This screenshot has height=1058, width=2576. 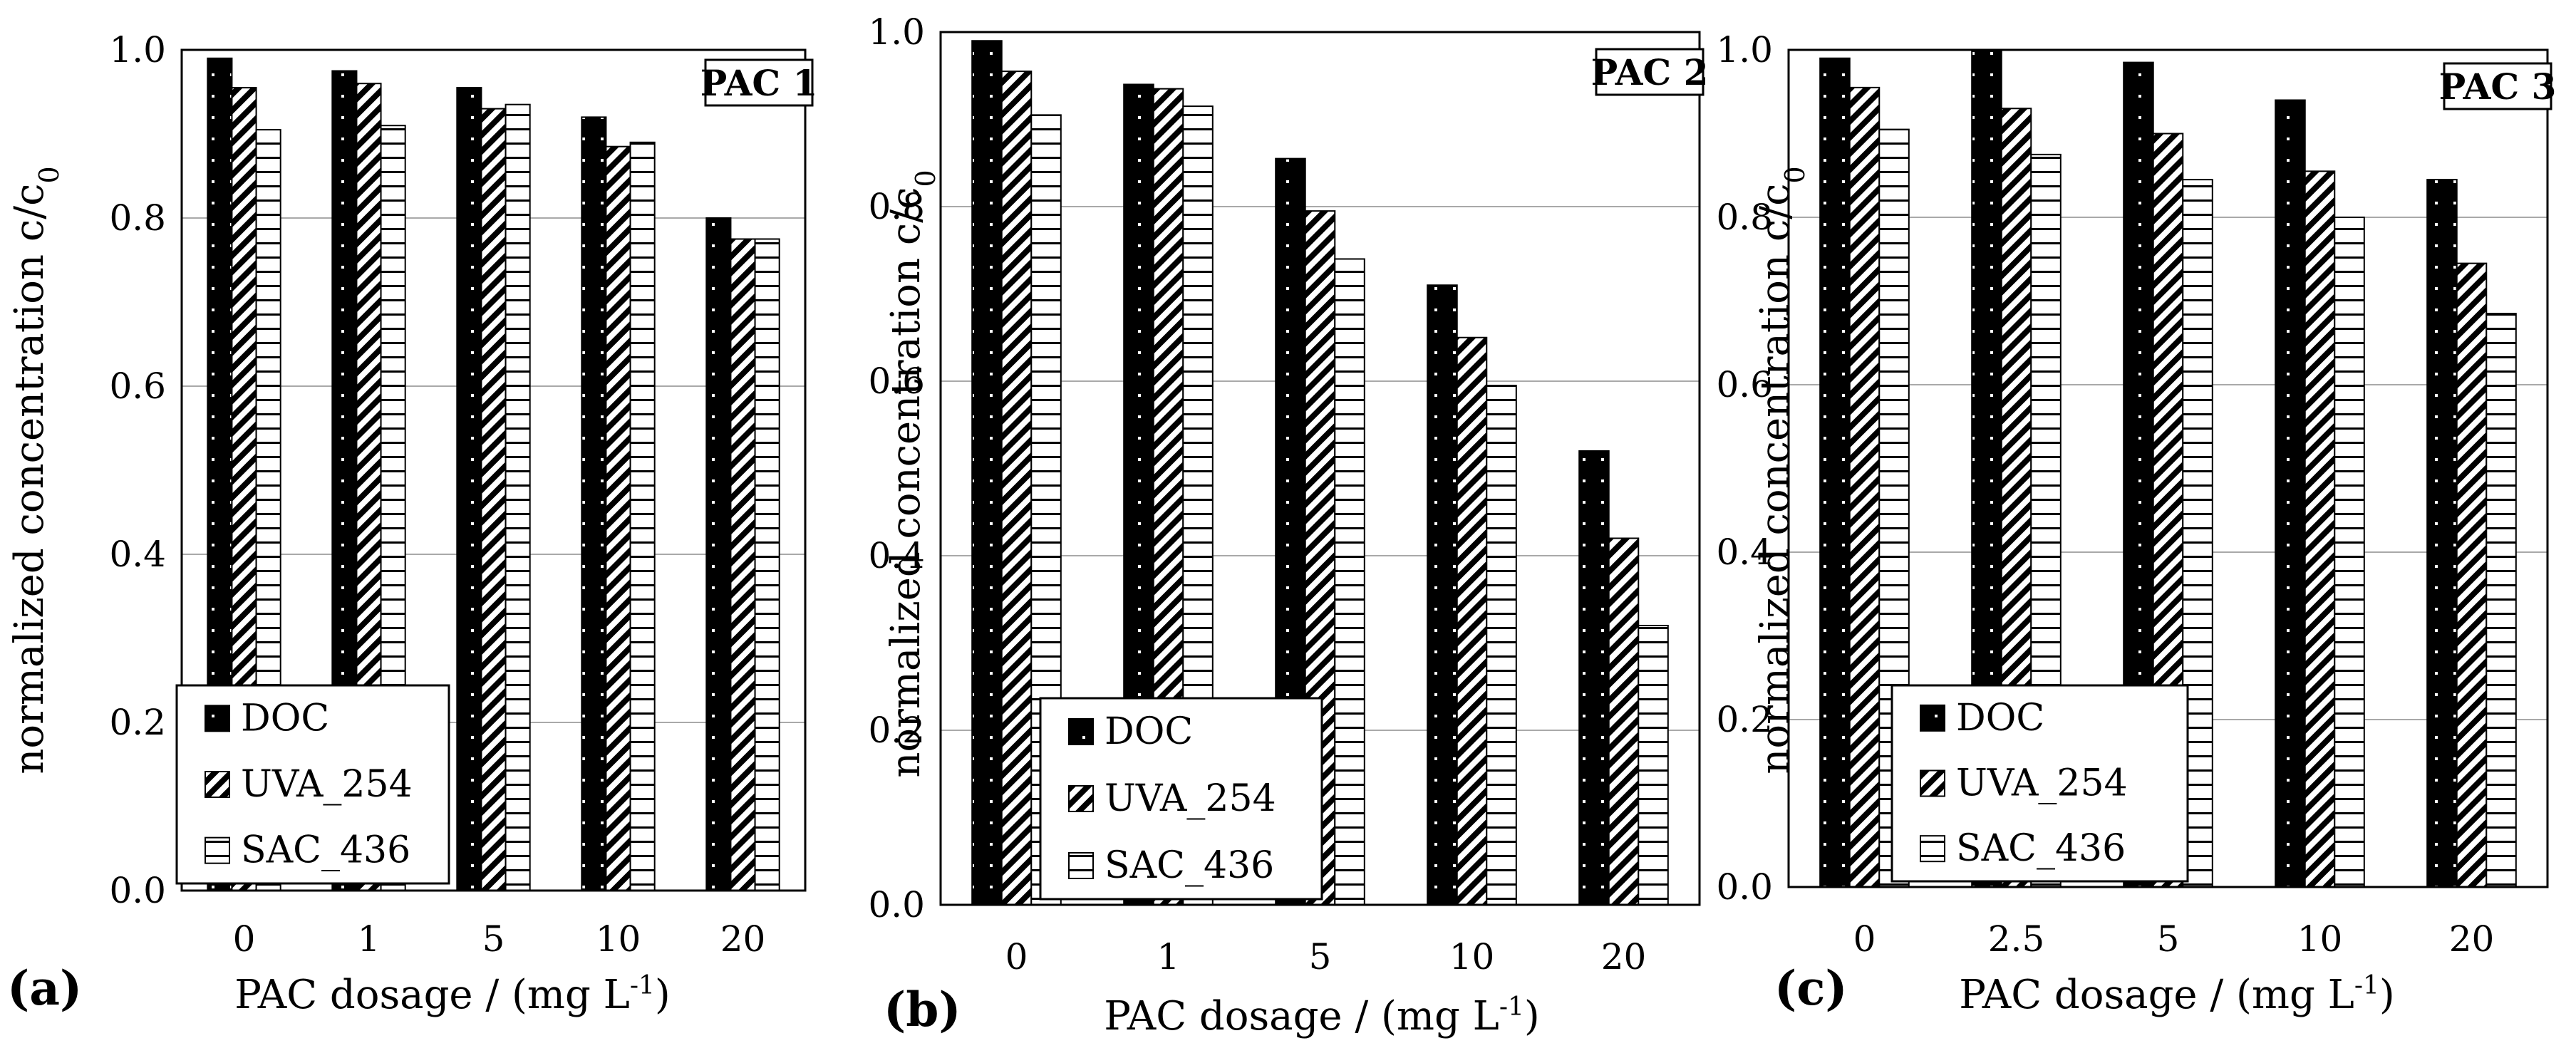 I want to click on panel-letter: (c), so click(x=1811, y=988).